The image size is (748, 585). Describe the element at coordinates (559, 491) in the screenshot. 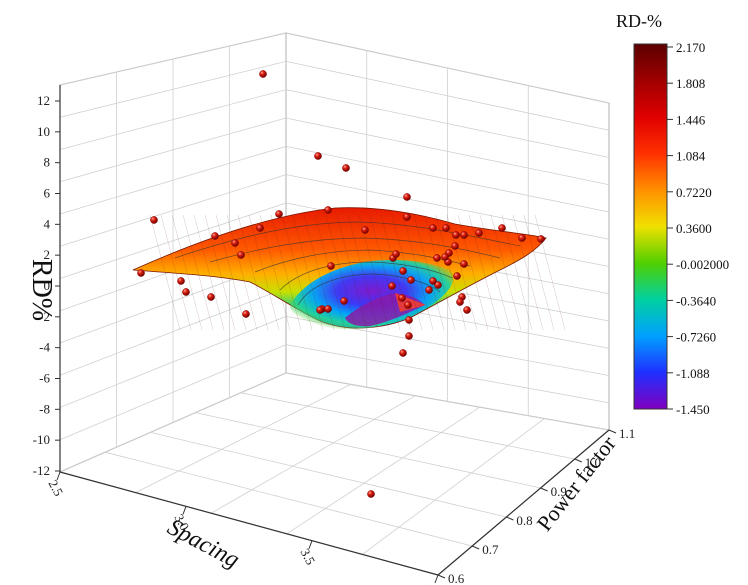

I see `y-tick-label: 0.9` at that location.